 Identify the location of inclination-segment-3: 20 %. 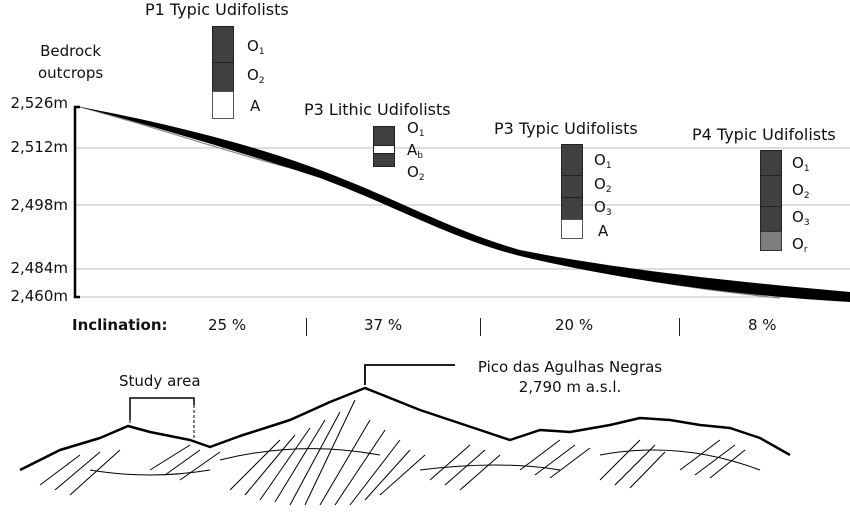
(574, 325).